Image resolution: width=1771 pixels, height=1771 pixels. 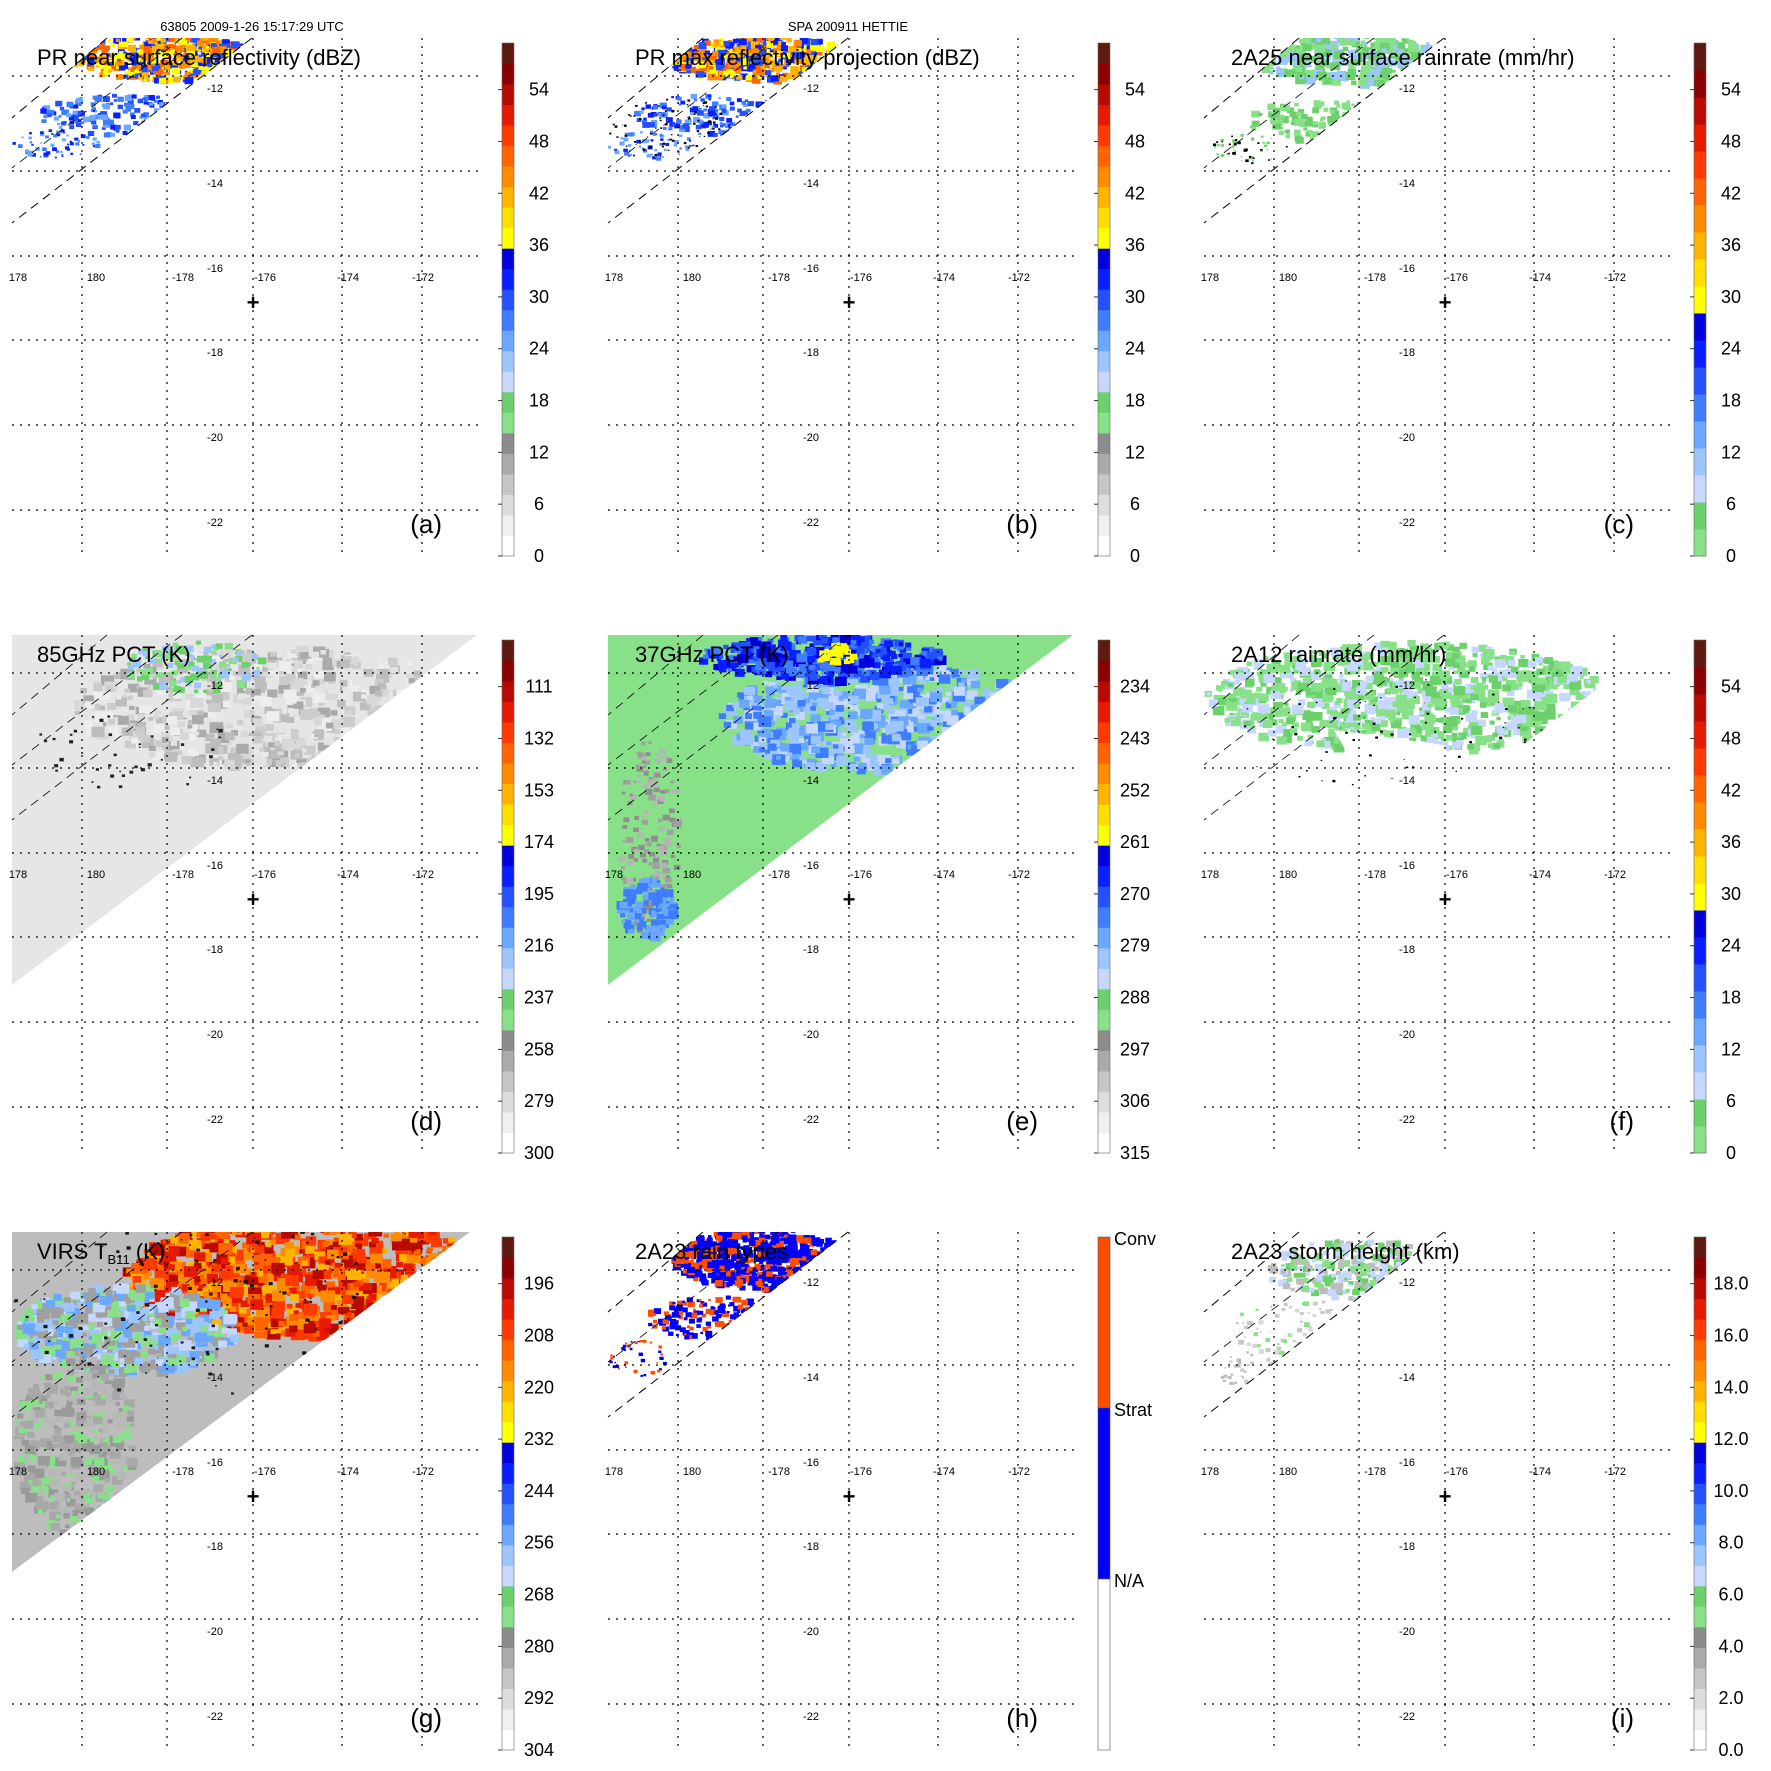 What do you see at coordinates (1731, 401) in the screenshot?
I see `colorbar-tick-label: 18` at bounding box center [1731, 401].